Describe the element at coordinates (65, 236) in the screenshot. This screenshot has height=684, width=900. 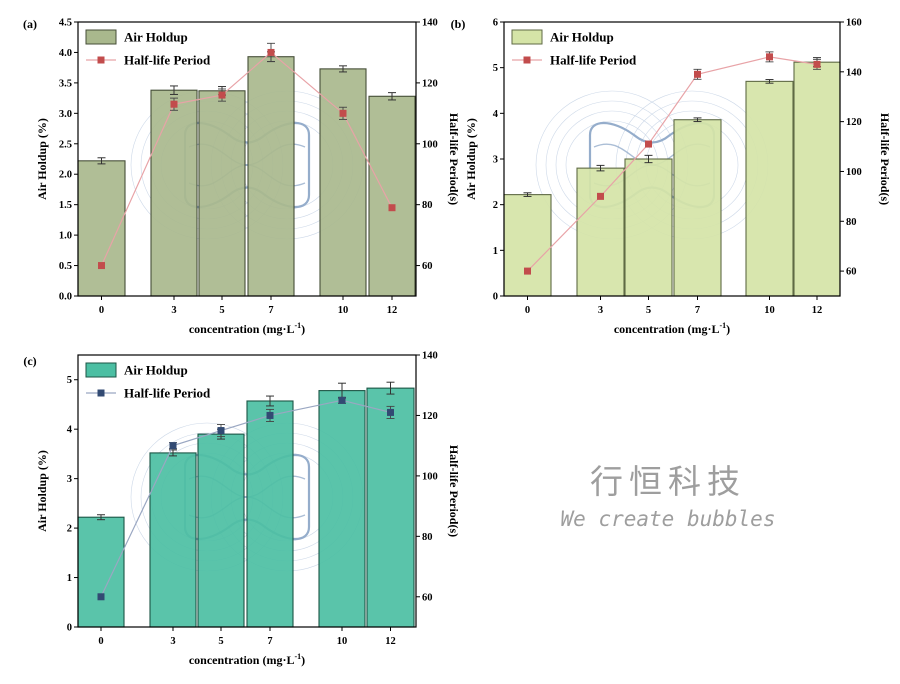
I see `y-left-tick-label: 1.0` at that location.